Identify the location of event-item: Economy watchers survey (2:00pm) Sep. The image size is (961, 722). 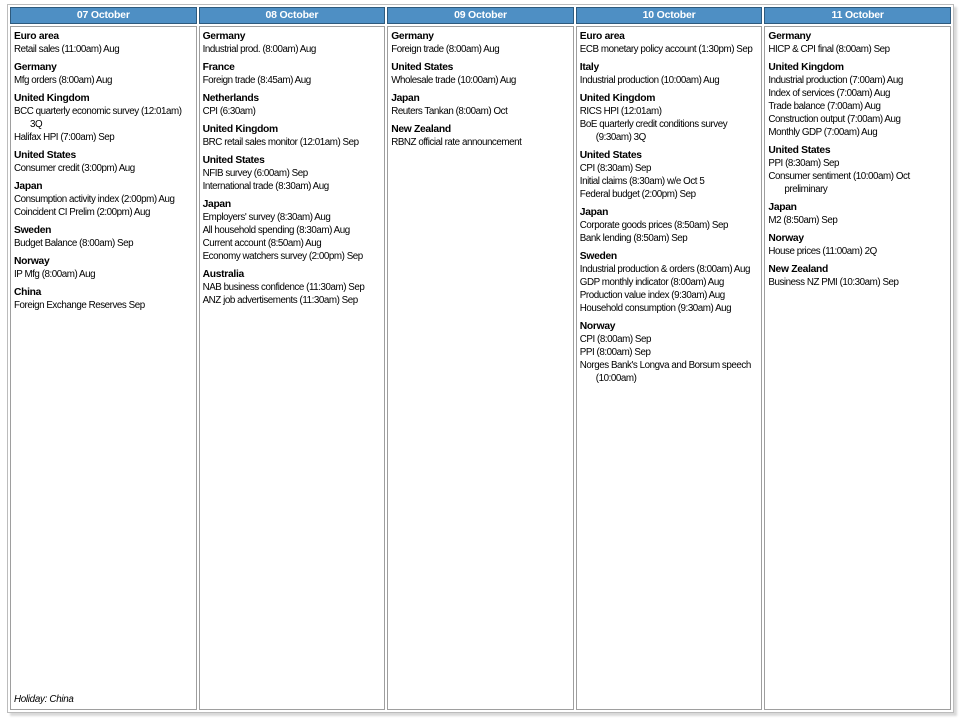
(283, 256).